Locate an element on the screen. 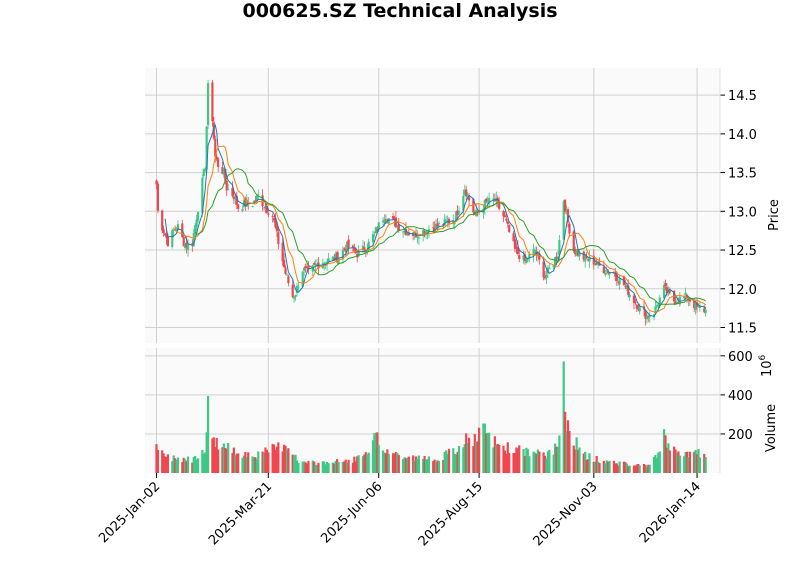  x-tick-label: 2026-Jan-14 is located at coordinates (670, 512).